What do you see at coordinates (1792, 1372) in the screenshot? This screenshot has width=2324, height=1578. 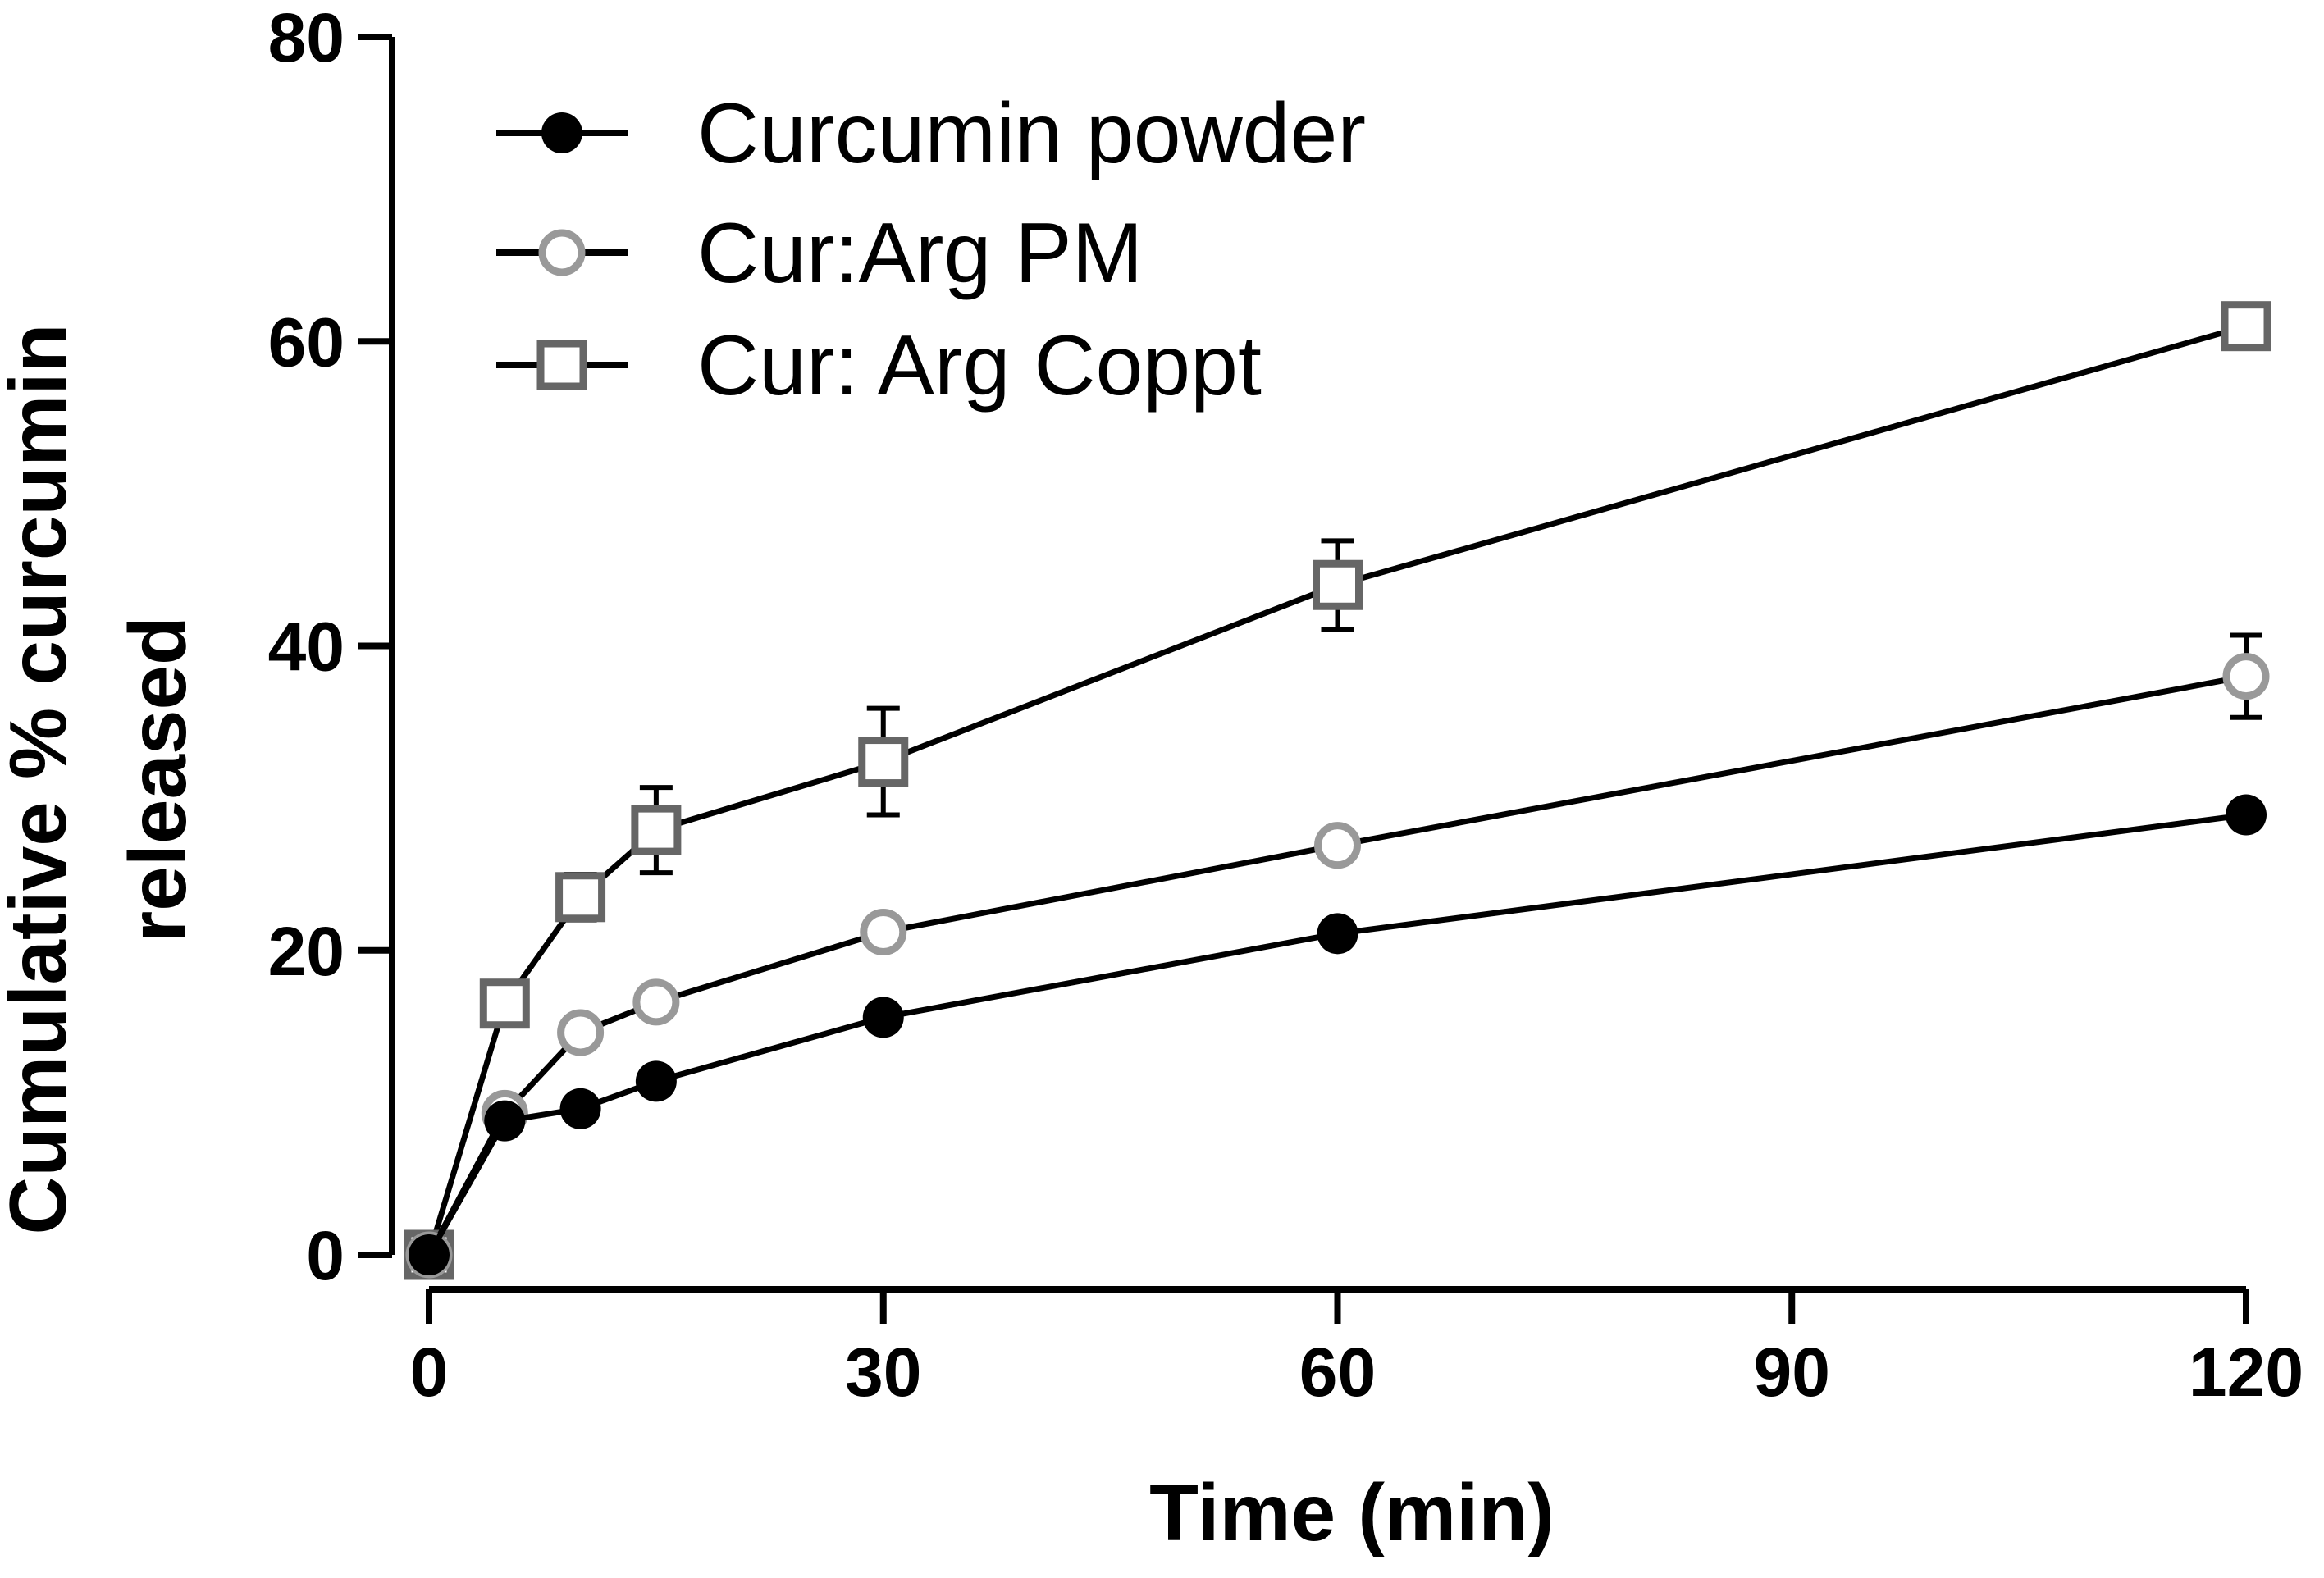 I see `x-tick-label: 90` at bounding box center [1792, 1372].